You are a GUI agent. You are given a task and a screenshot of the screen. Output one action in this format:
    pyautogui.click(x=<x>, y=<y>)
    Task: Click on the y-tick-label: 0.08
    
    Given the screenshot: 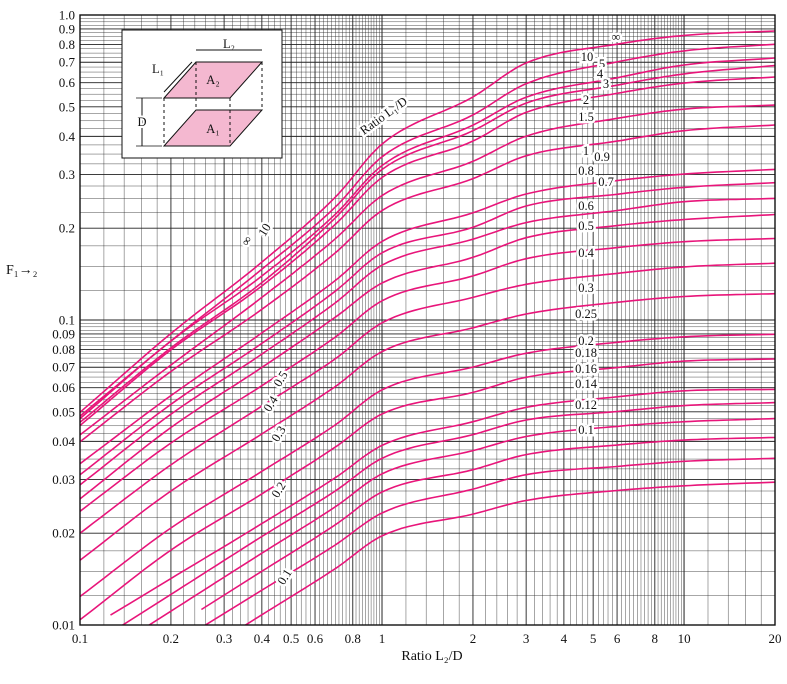 What is the action you would take?
    pyautogui.click(x=63, y=349)
    